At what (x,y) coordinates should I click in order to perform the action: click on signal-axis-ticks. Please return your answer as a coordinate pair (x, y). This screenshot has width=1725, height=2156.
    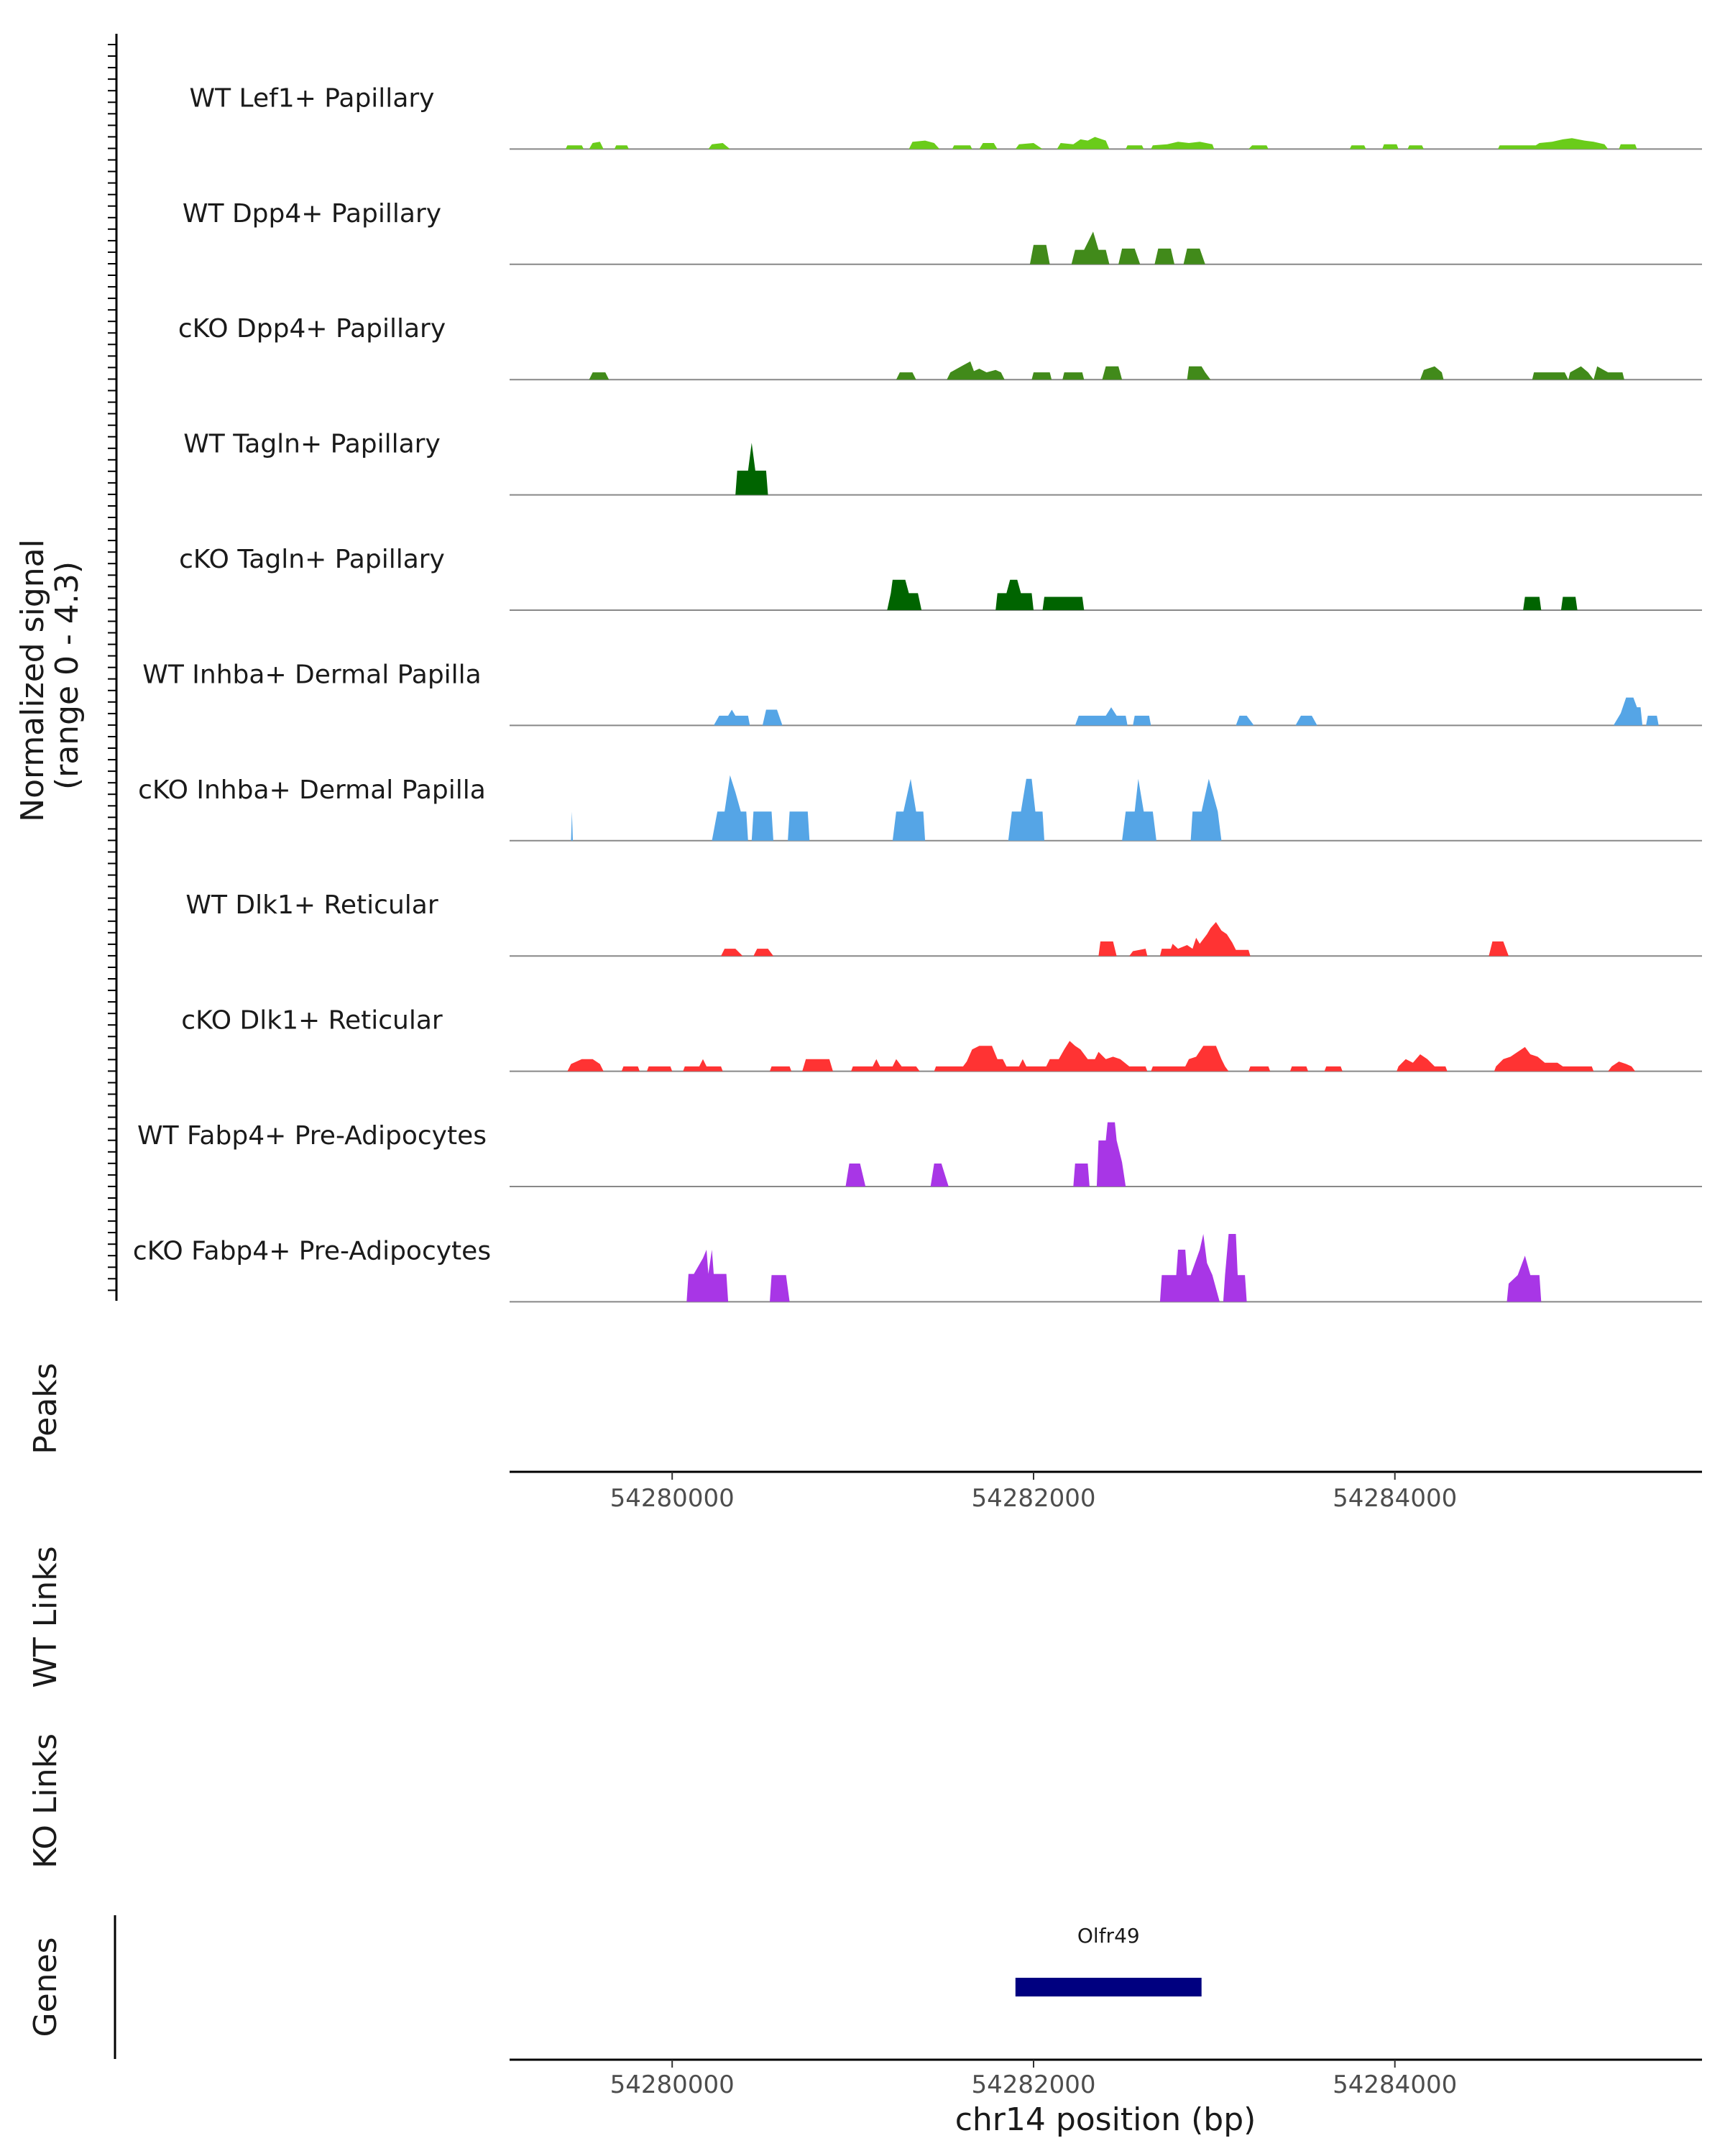
    Looking at the image, I should click on (112, 668).